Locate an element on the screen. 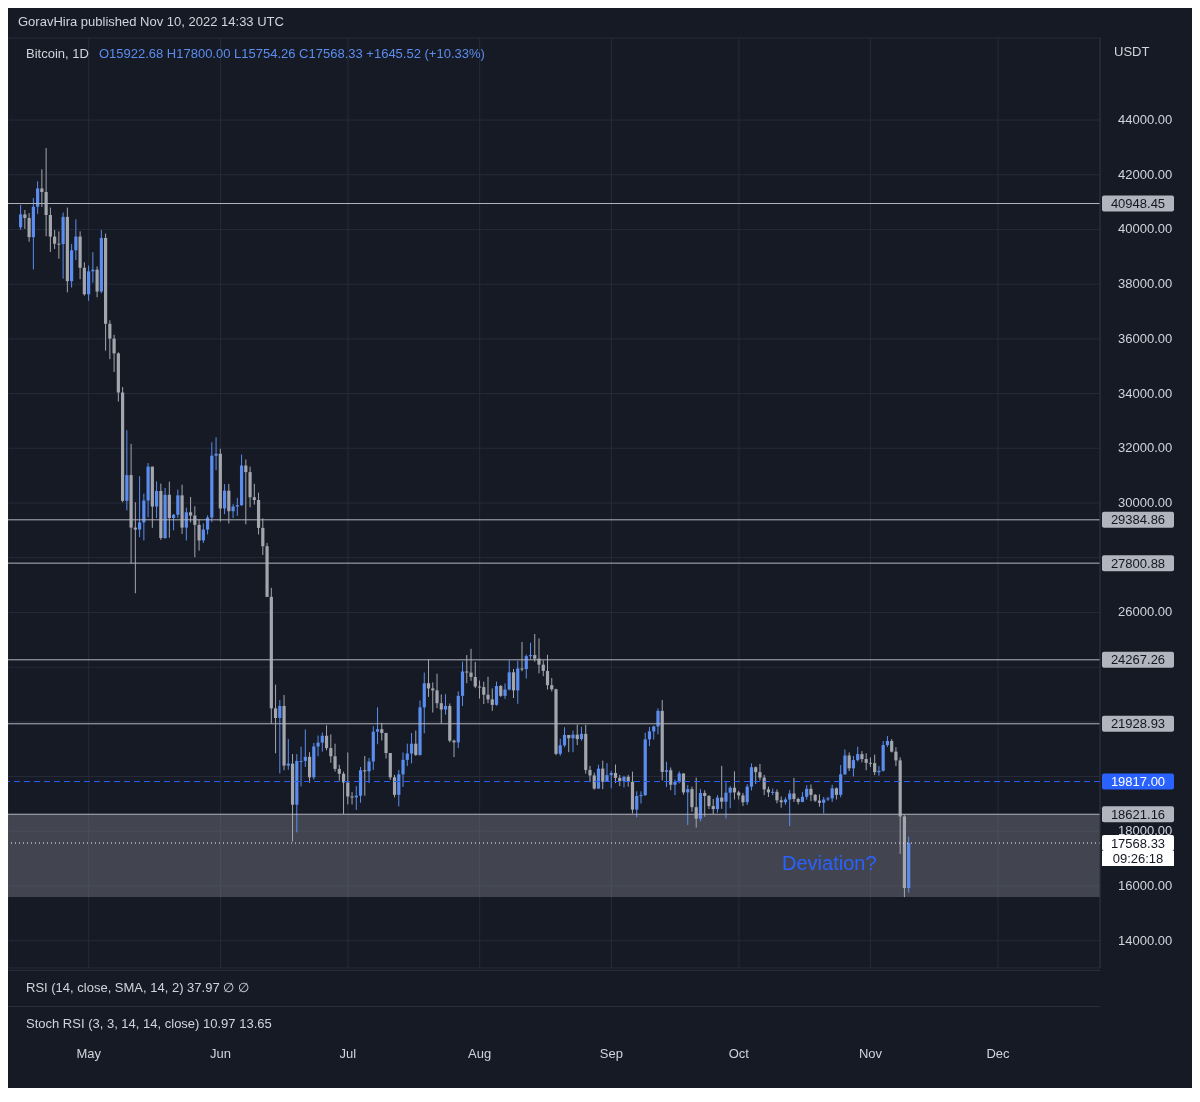  y-axis-title: USDT is located at coordinates (1132, 51).